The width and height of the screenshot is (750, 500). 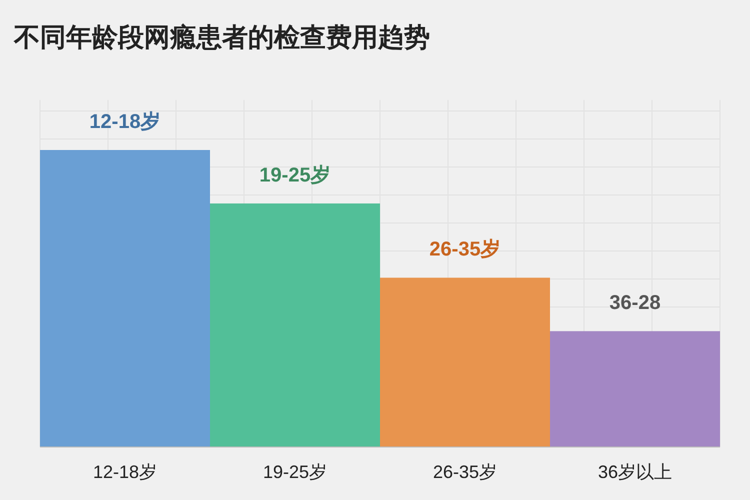 I want to click on x-tick-label: 26-35岁, so click(x=465, y=472).